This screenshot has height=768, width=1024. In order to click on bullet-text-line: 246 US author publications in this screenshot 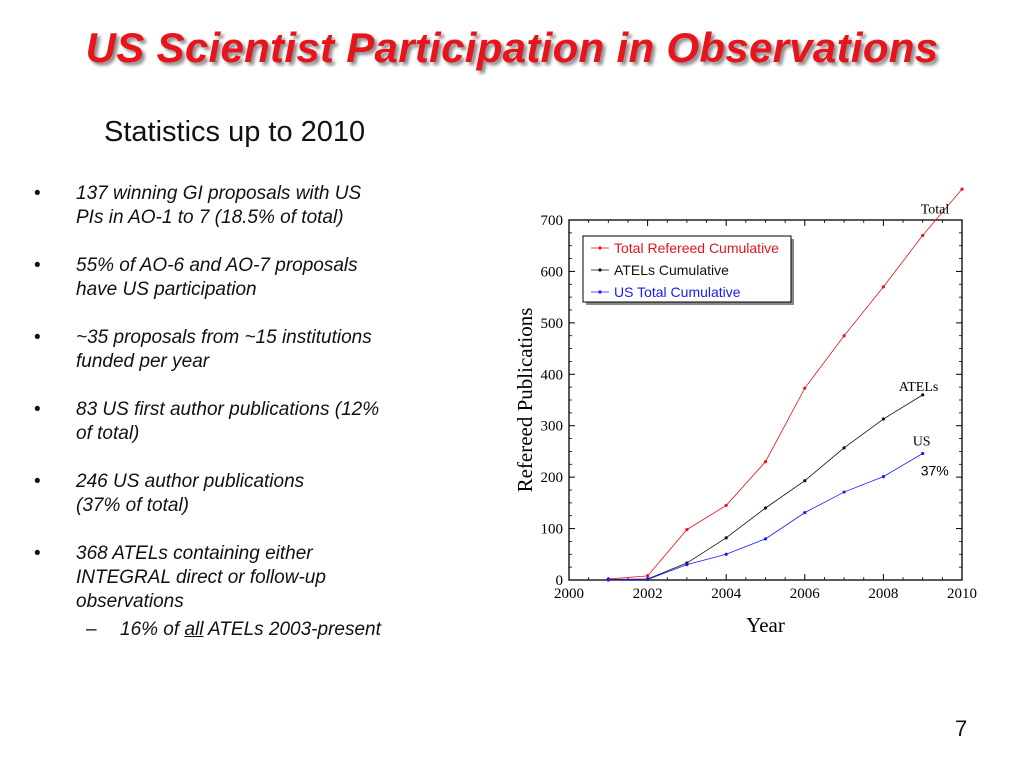, I will do `click(190, 481)`.